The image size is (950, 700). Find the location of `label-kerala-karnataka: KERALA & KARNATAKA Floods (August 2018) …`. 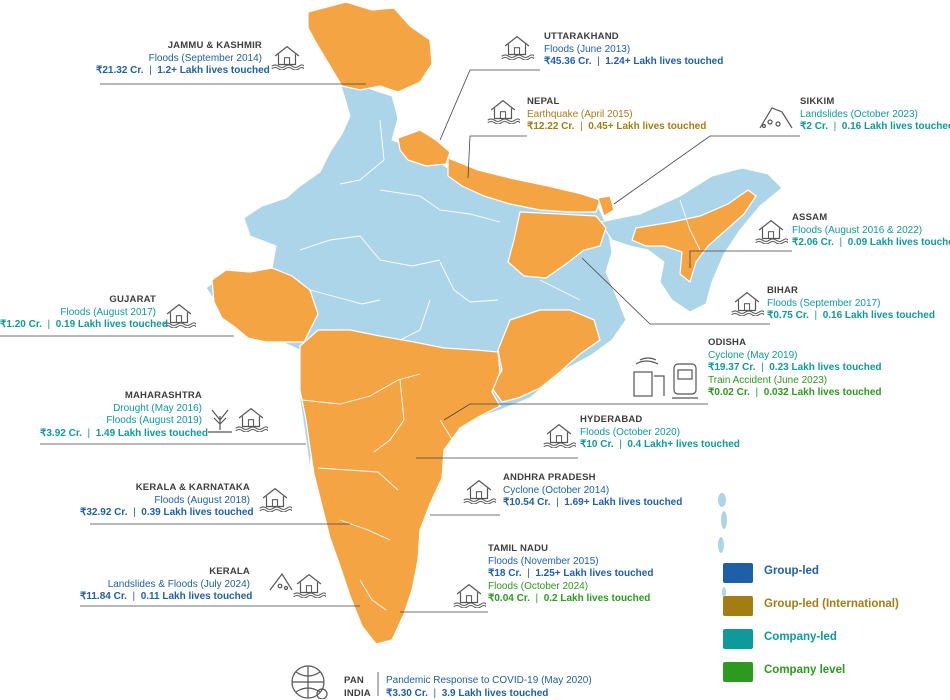

label-kerala-karnataka: KERALA & KARNATAKA Floods (August 2018) … is located at coordinates (167, 500).